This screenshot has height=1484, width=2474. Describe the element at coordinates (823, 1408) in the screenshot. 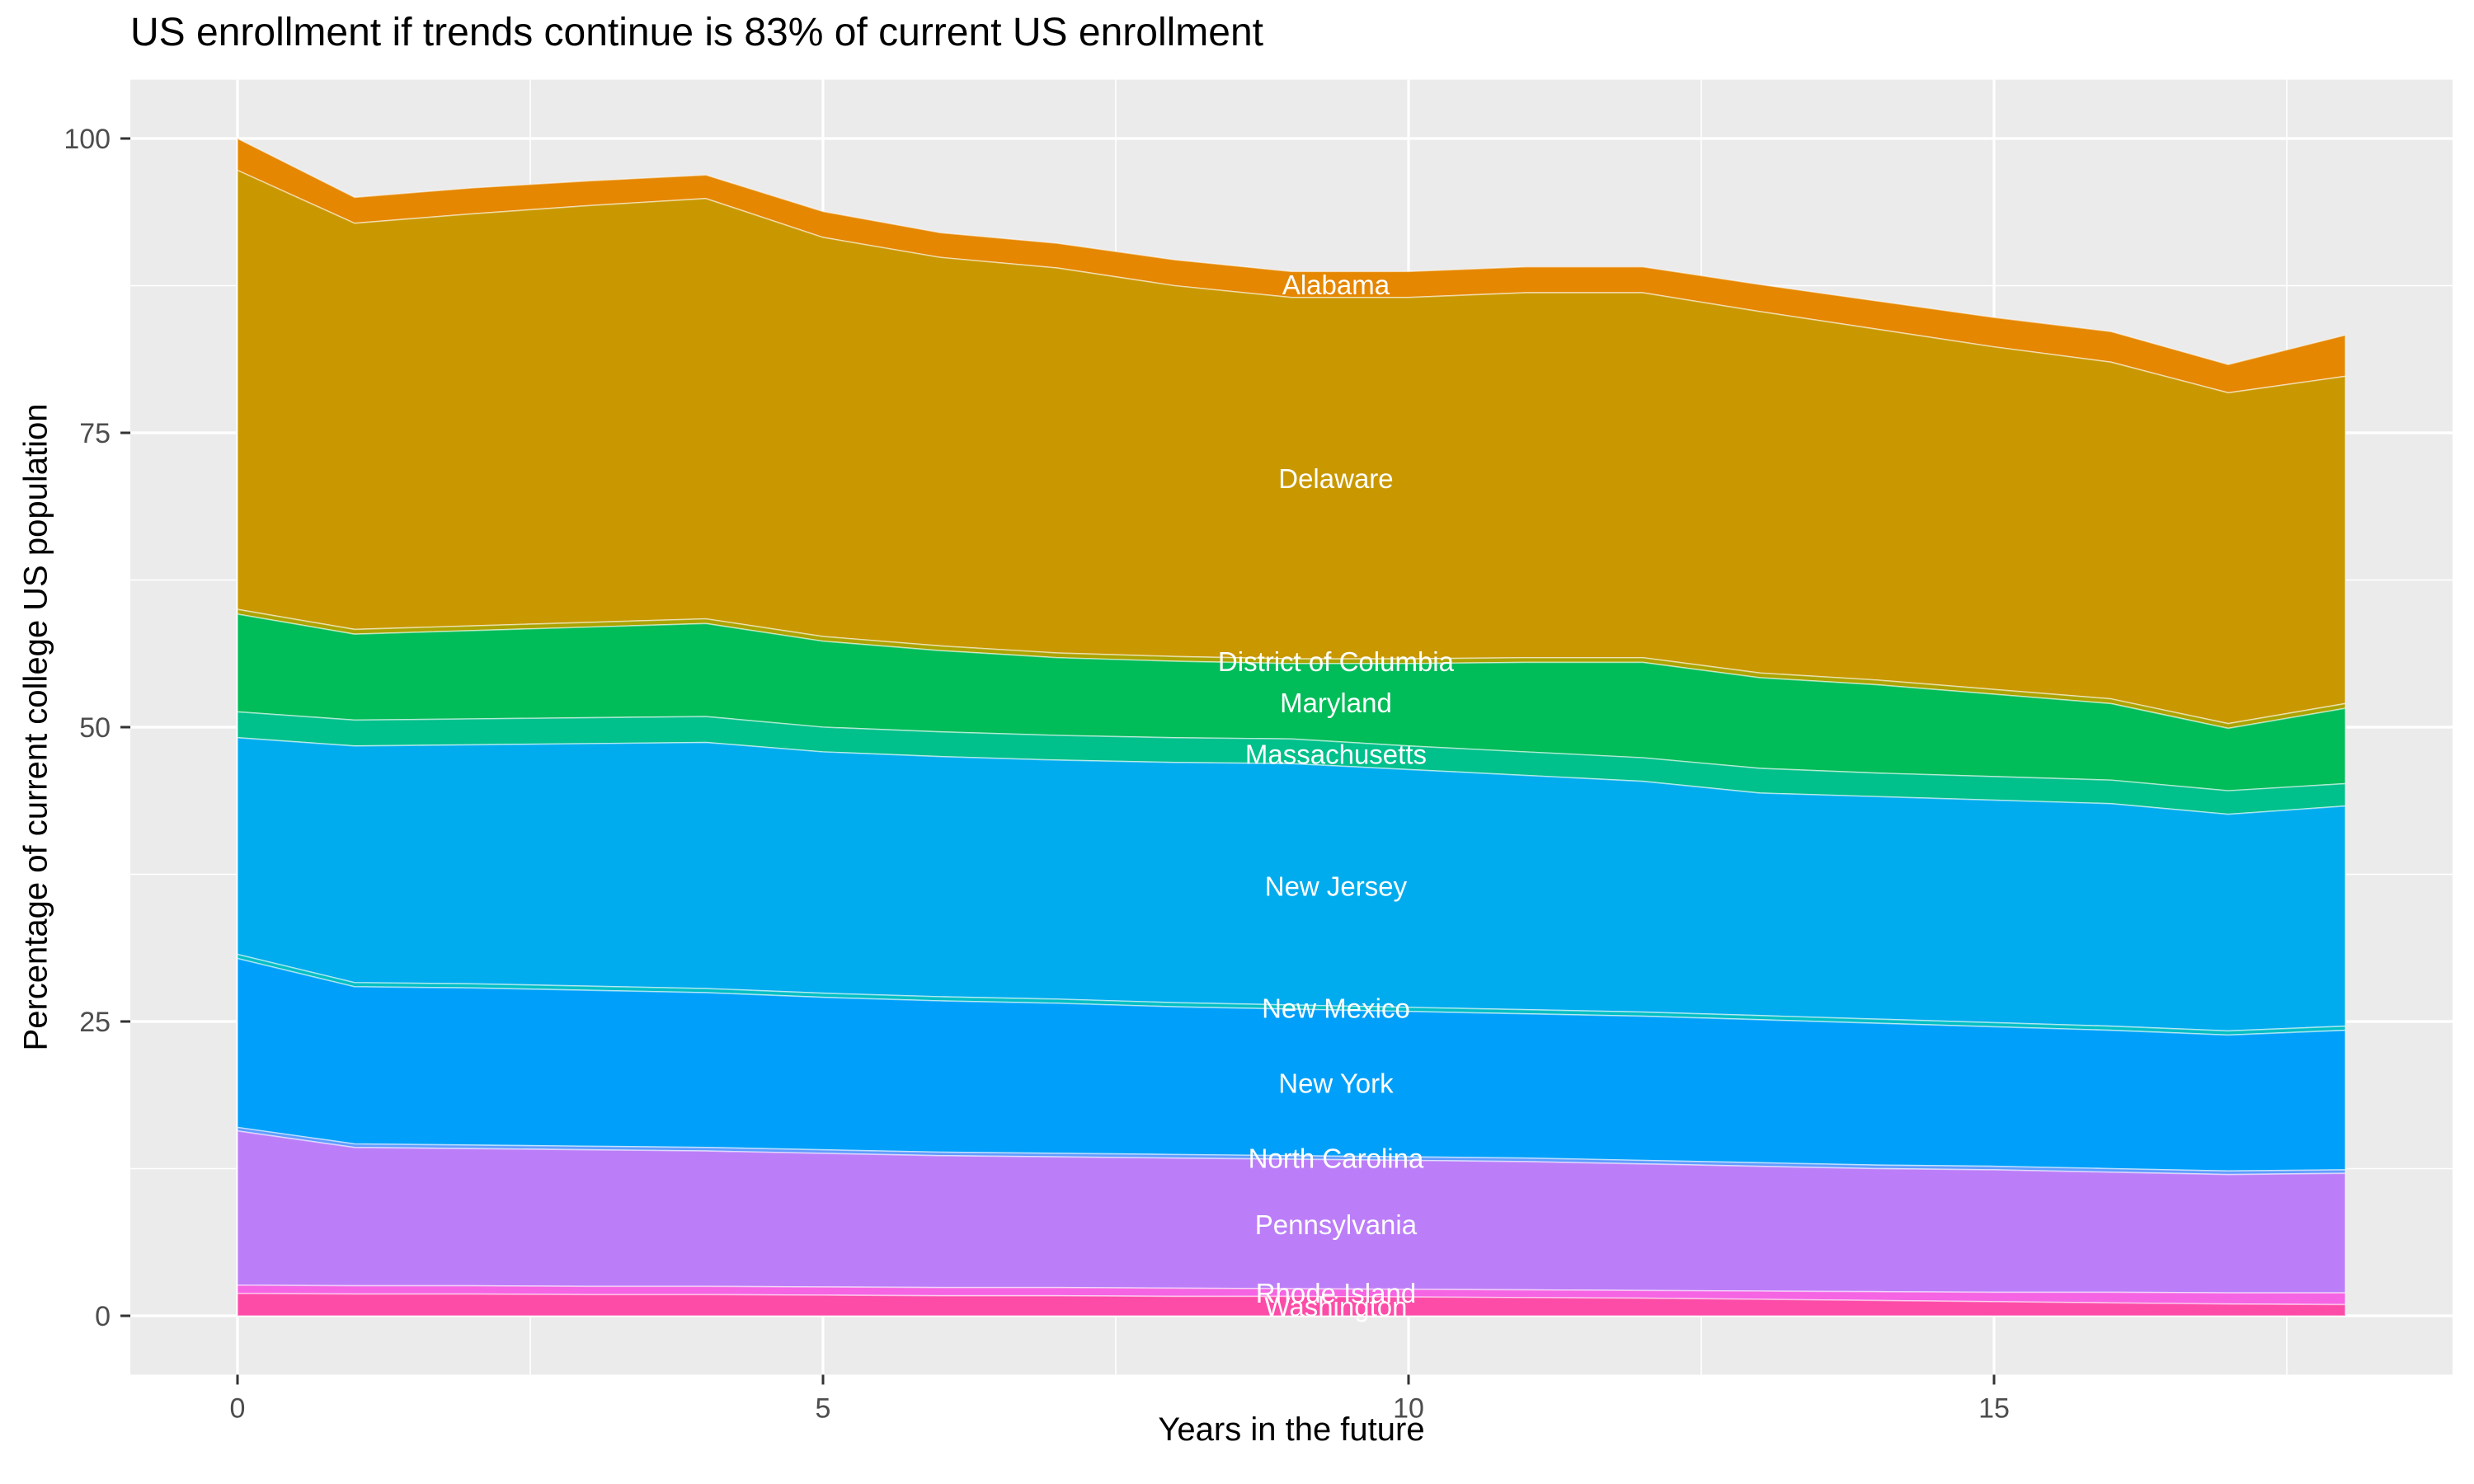

I see `x-tick-label: 5` at that location.